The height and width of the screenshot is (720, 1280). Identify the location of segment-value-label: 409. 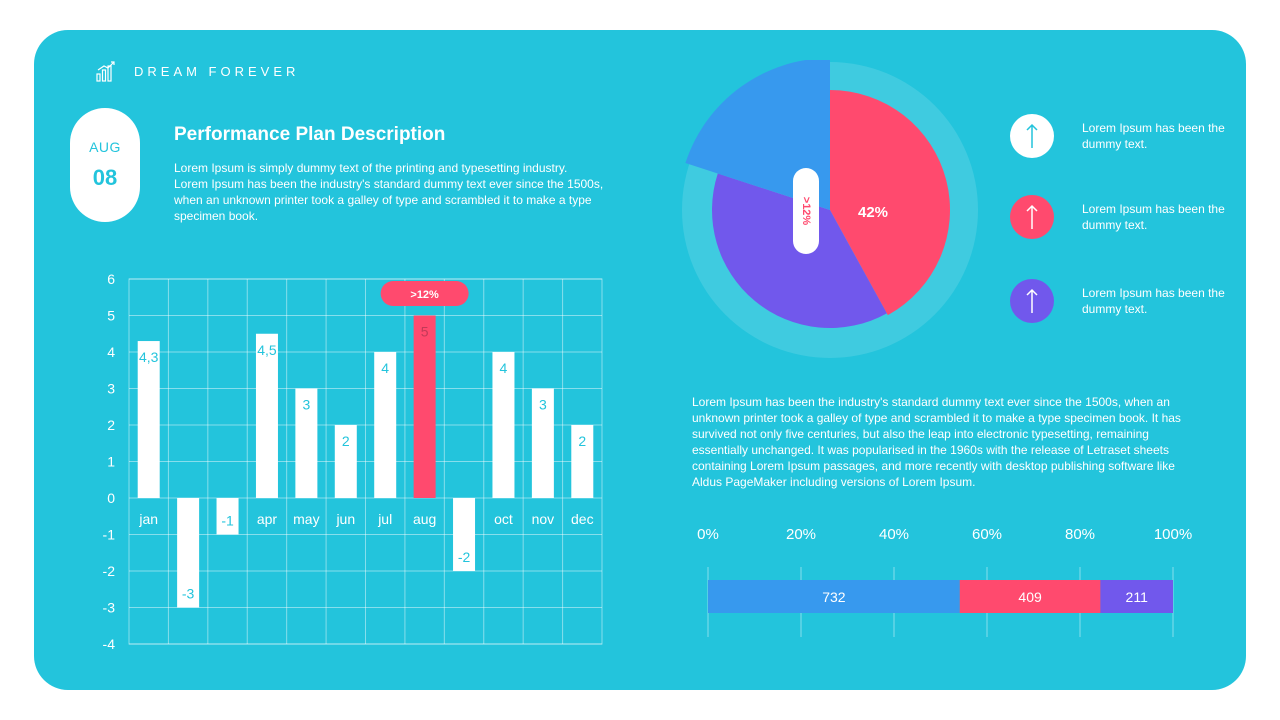
(1030, 597).